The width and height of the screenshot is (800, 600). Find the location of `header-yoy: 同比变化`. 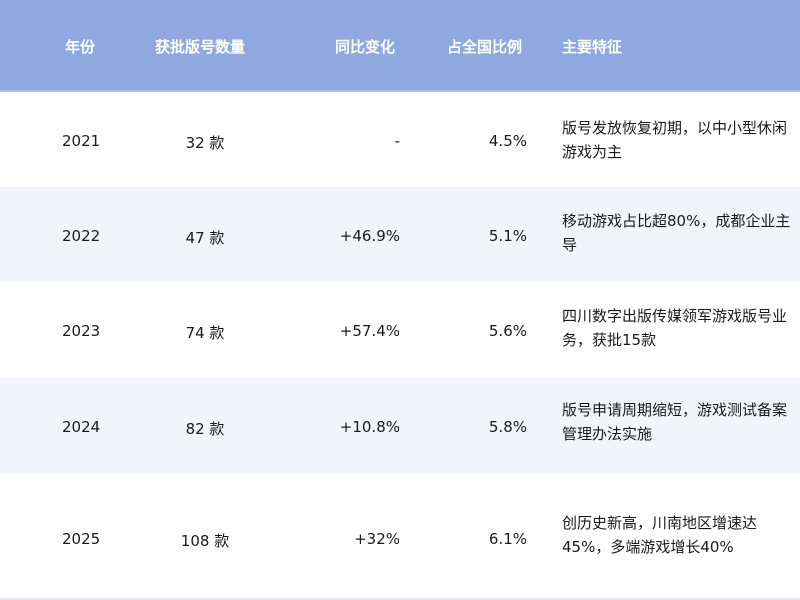

header-yoy: 同比变化 is located at coordinates (365, 47).